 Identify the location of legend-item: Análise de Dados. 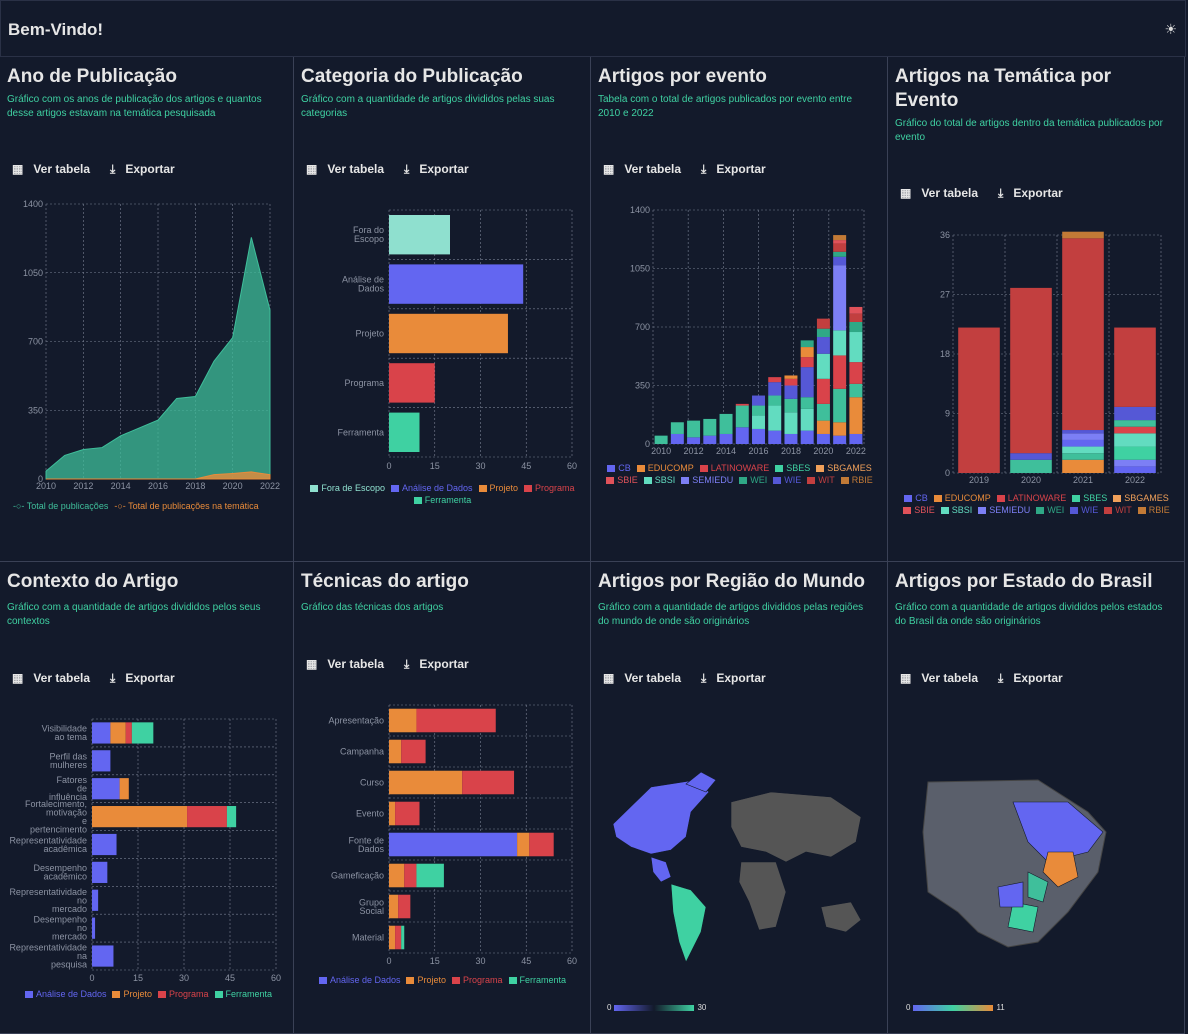
(359, 980).